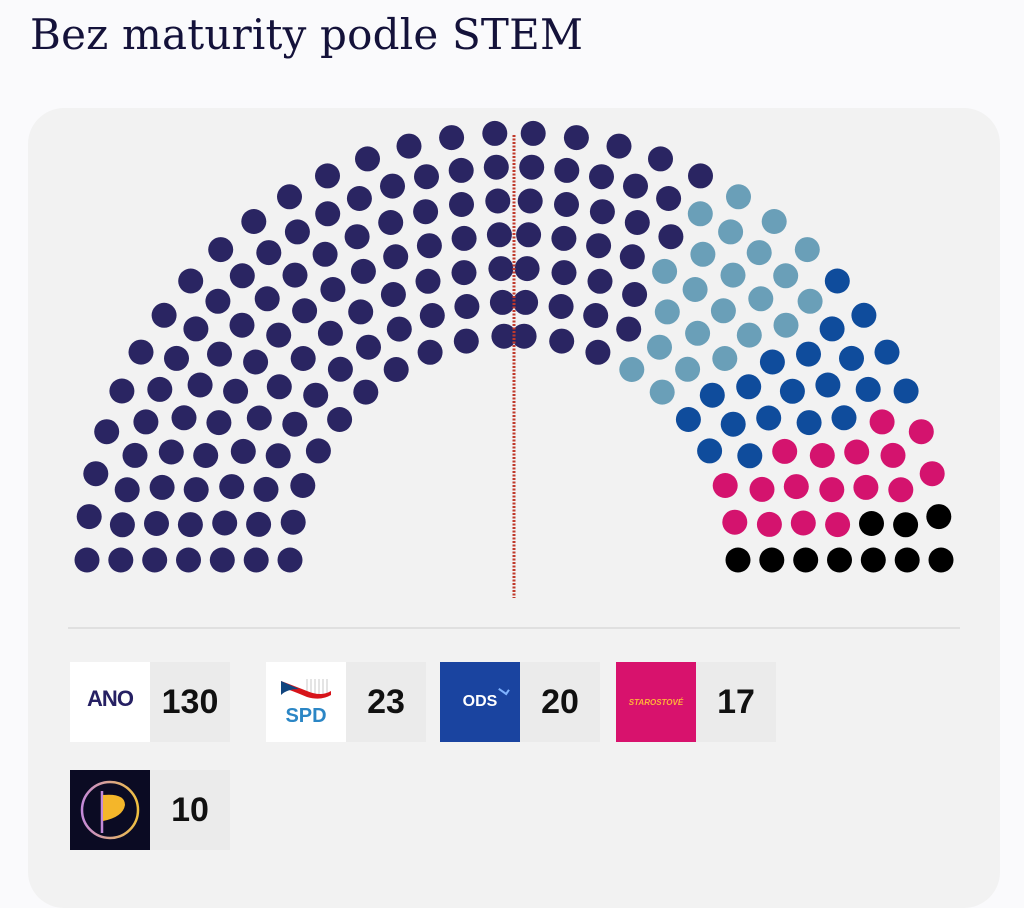 This screenshot has height=908, width=1024. I want to click on legend-item-ano: ANO 130, so click(150, 702).